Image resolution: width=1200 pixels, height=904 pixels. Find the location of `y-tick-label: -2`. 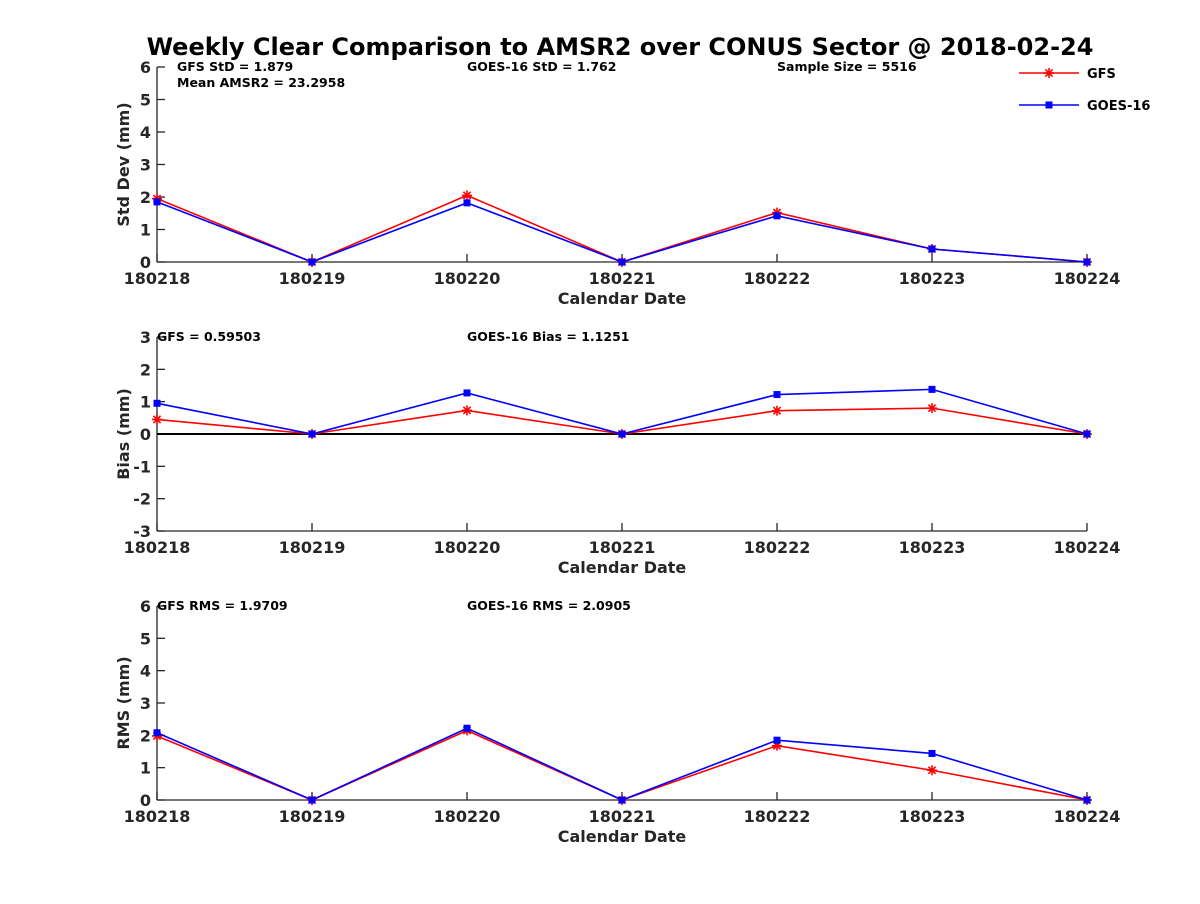

y-tick-label: -2 is located at coordinates (142, 499).